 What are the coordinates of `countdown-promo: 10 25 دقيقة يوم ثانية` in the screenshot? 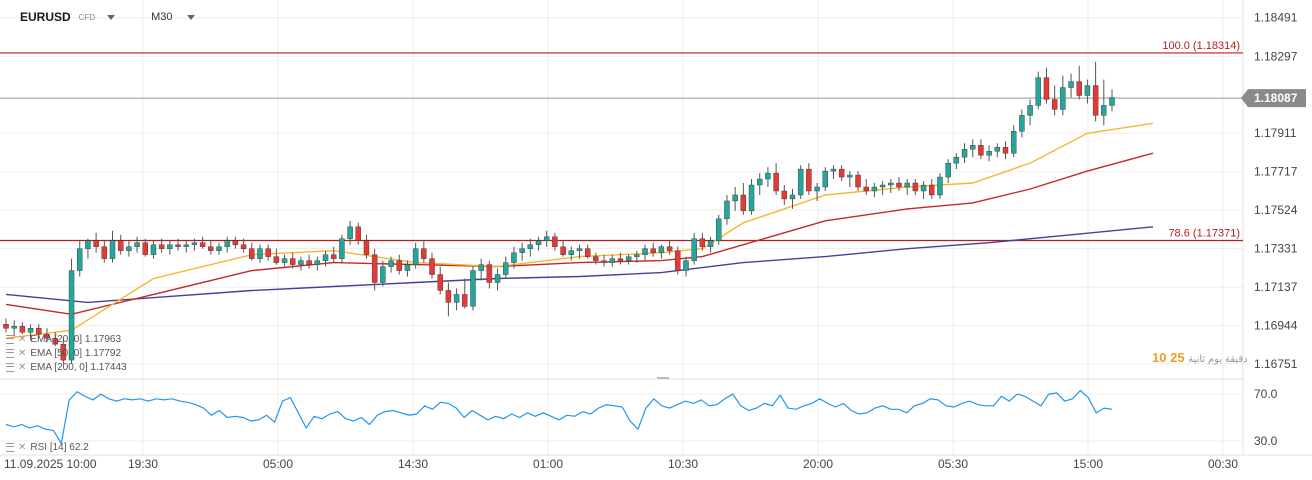 It's located at (1200, 357).